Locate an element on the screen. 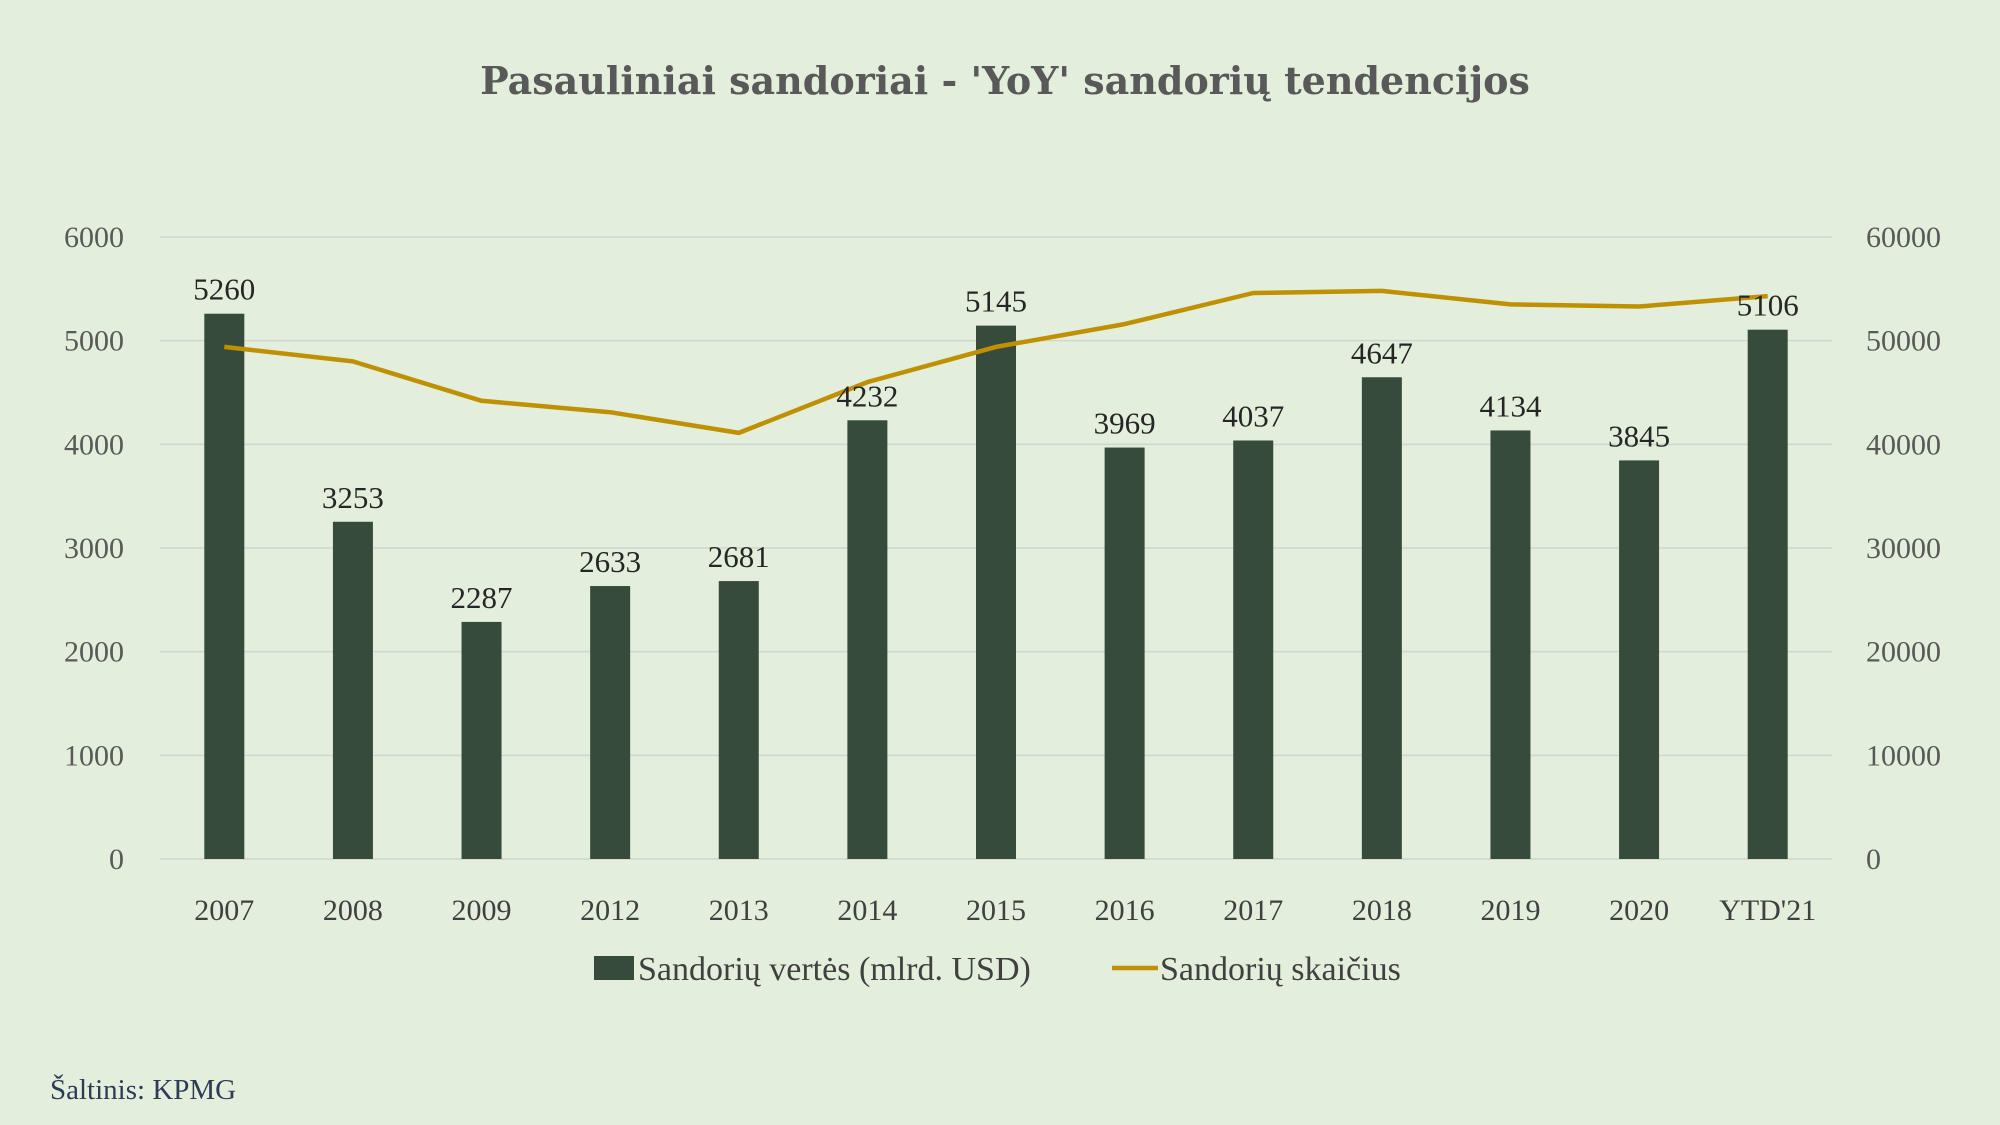 The width and height of the screenshot is (2000, 1125). data-label: 4232 is located at coordinates (867, 395).